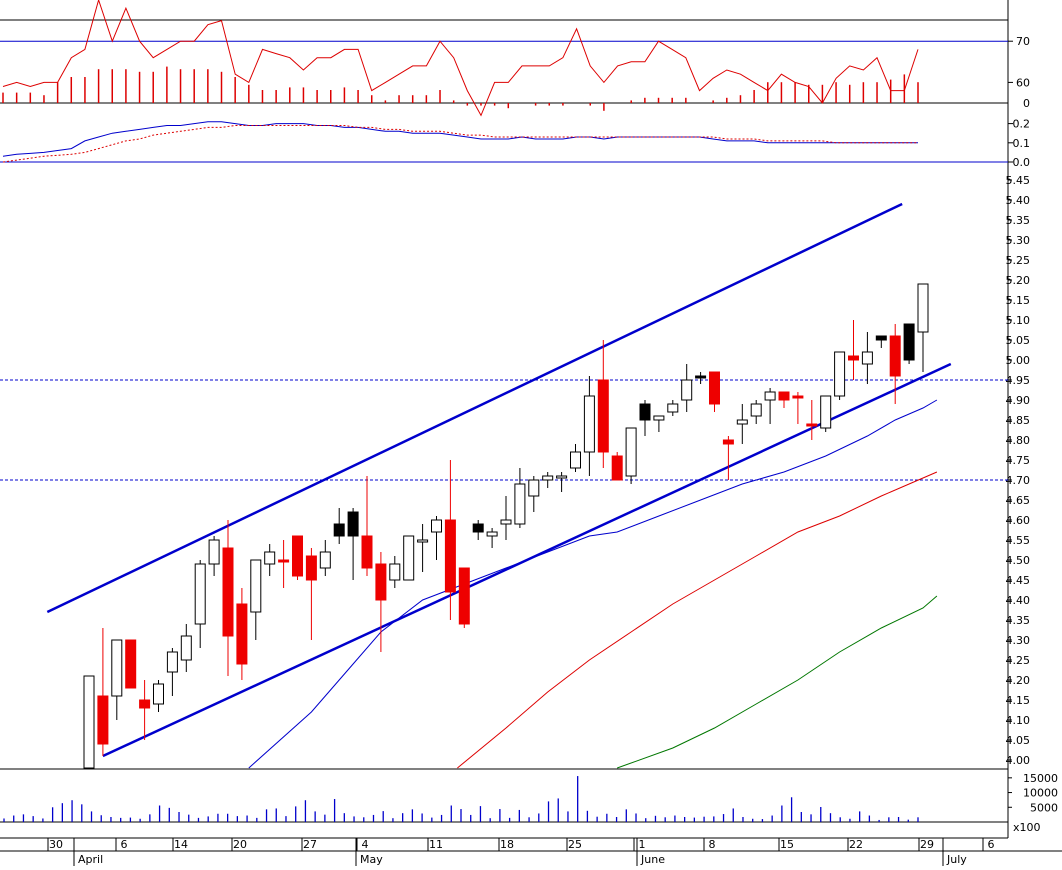  What do you see at coordinates (1040, 778) in the screenshot?
I see `volume-tick-label: 15000` at bounding box center [1040, 778].